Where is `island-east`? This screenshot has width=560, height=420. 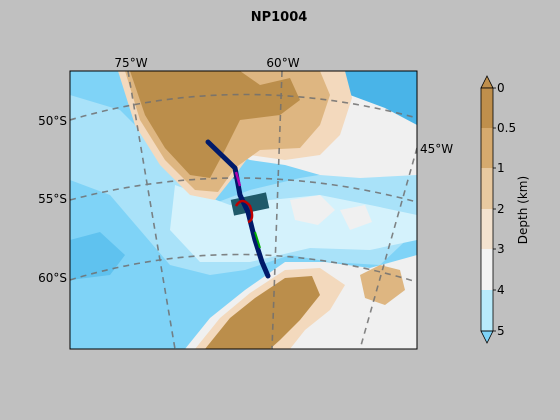
island-east is located at coordinates (382, 285).